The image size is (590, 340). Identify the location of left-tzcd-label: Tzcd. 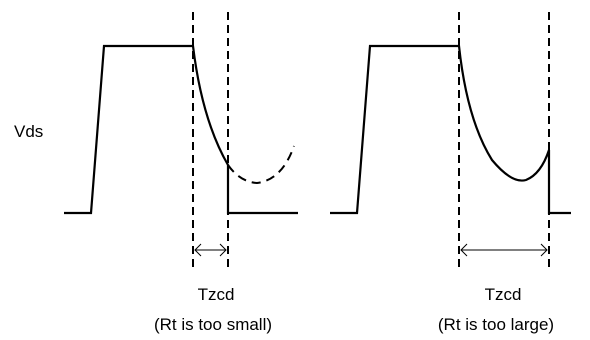
(216, 294).